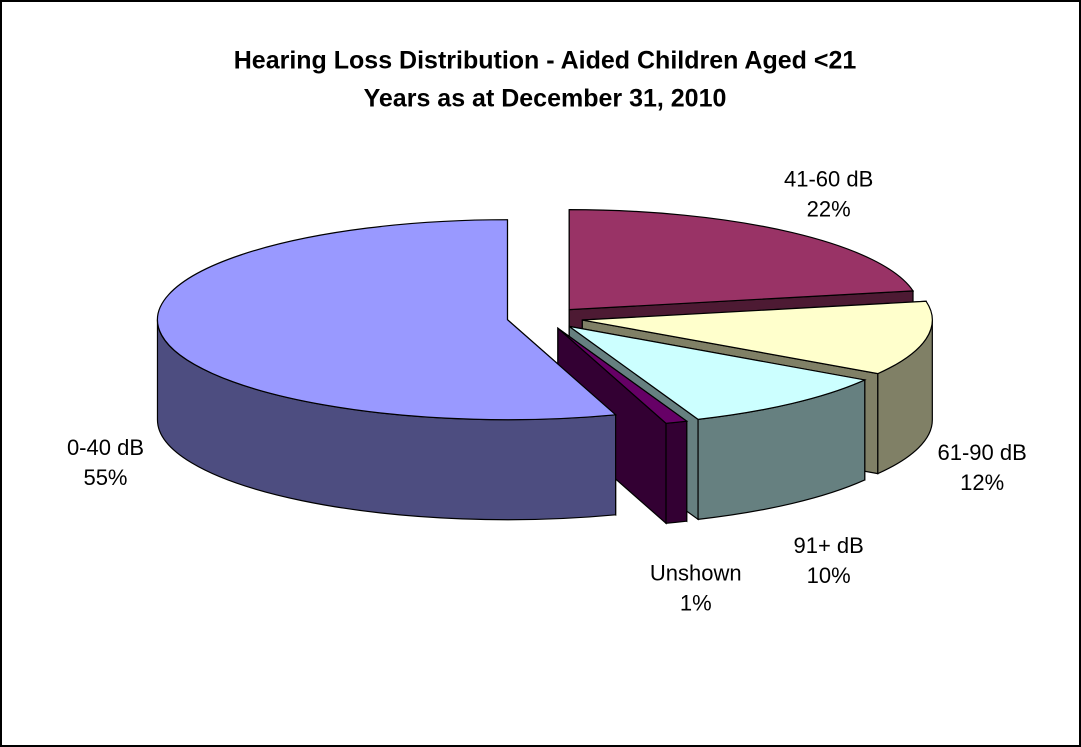  What do you see at coordinates (828, 545) in the screenshot?
I see `slice-label: 91+ dB` at bounding box center [828, 545].